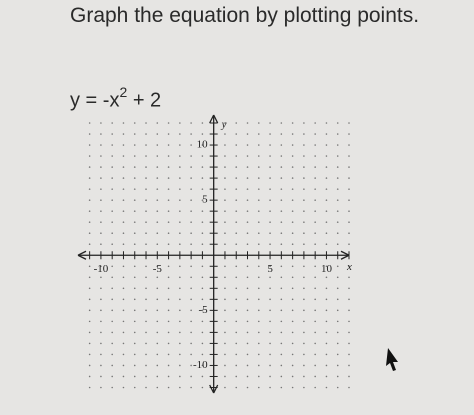  Describe the element at coordinates (123, 92) in the screenshot. I see `equation-exponent: 2` at that location.